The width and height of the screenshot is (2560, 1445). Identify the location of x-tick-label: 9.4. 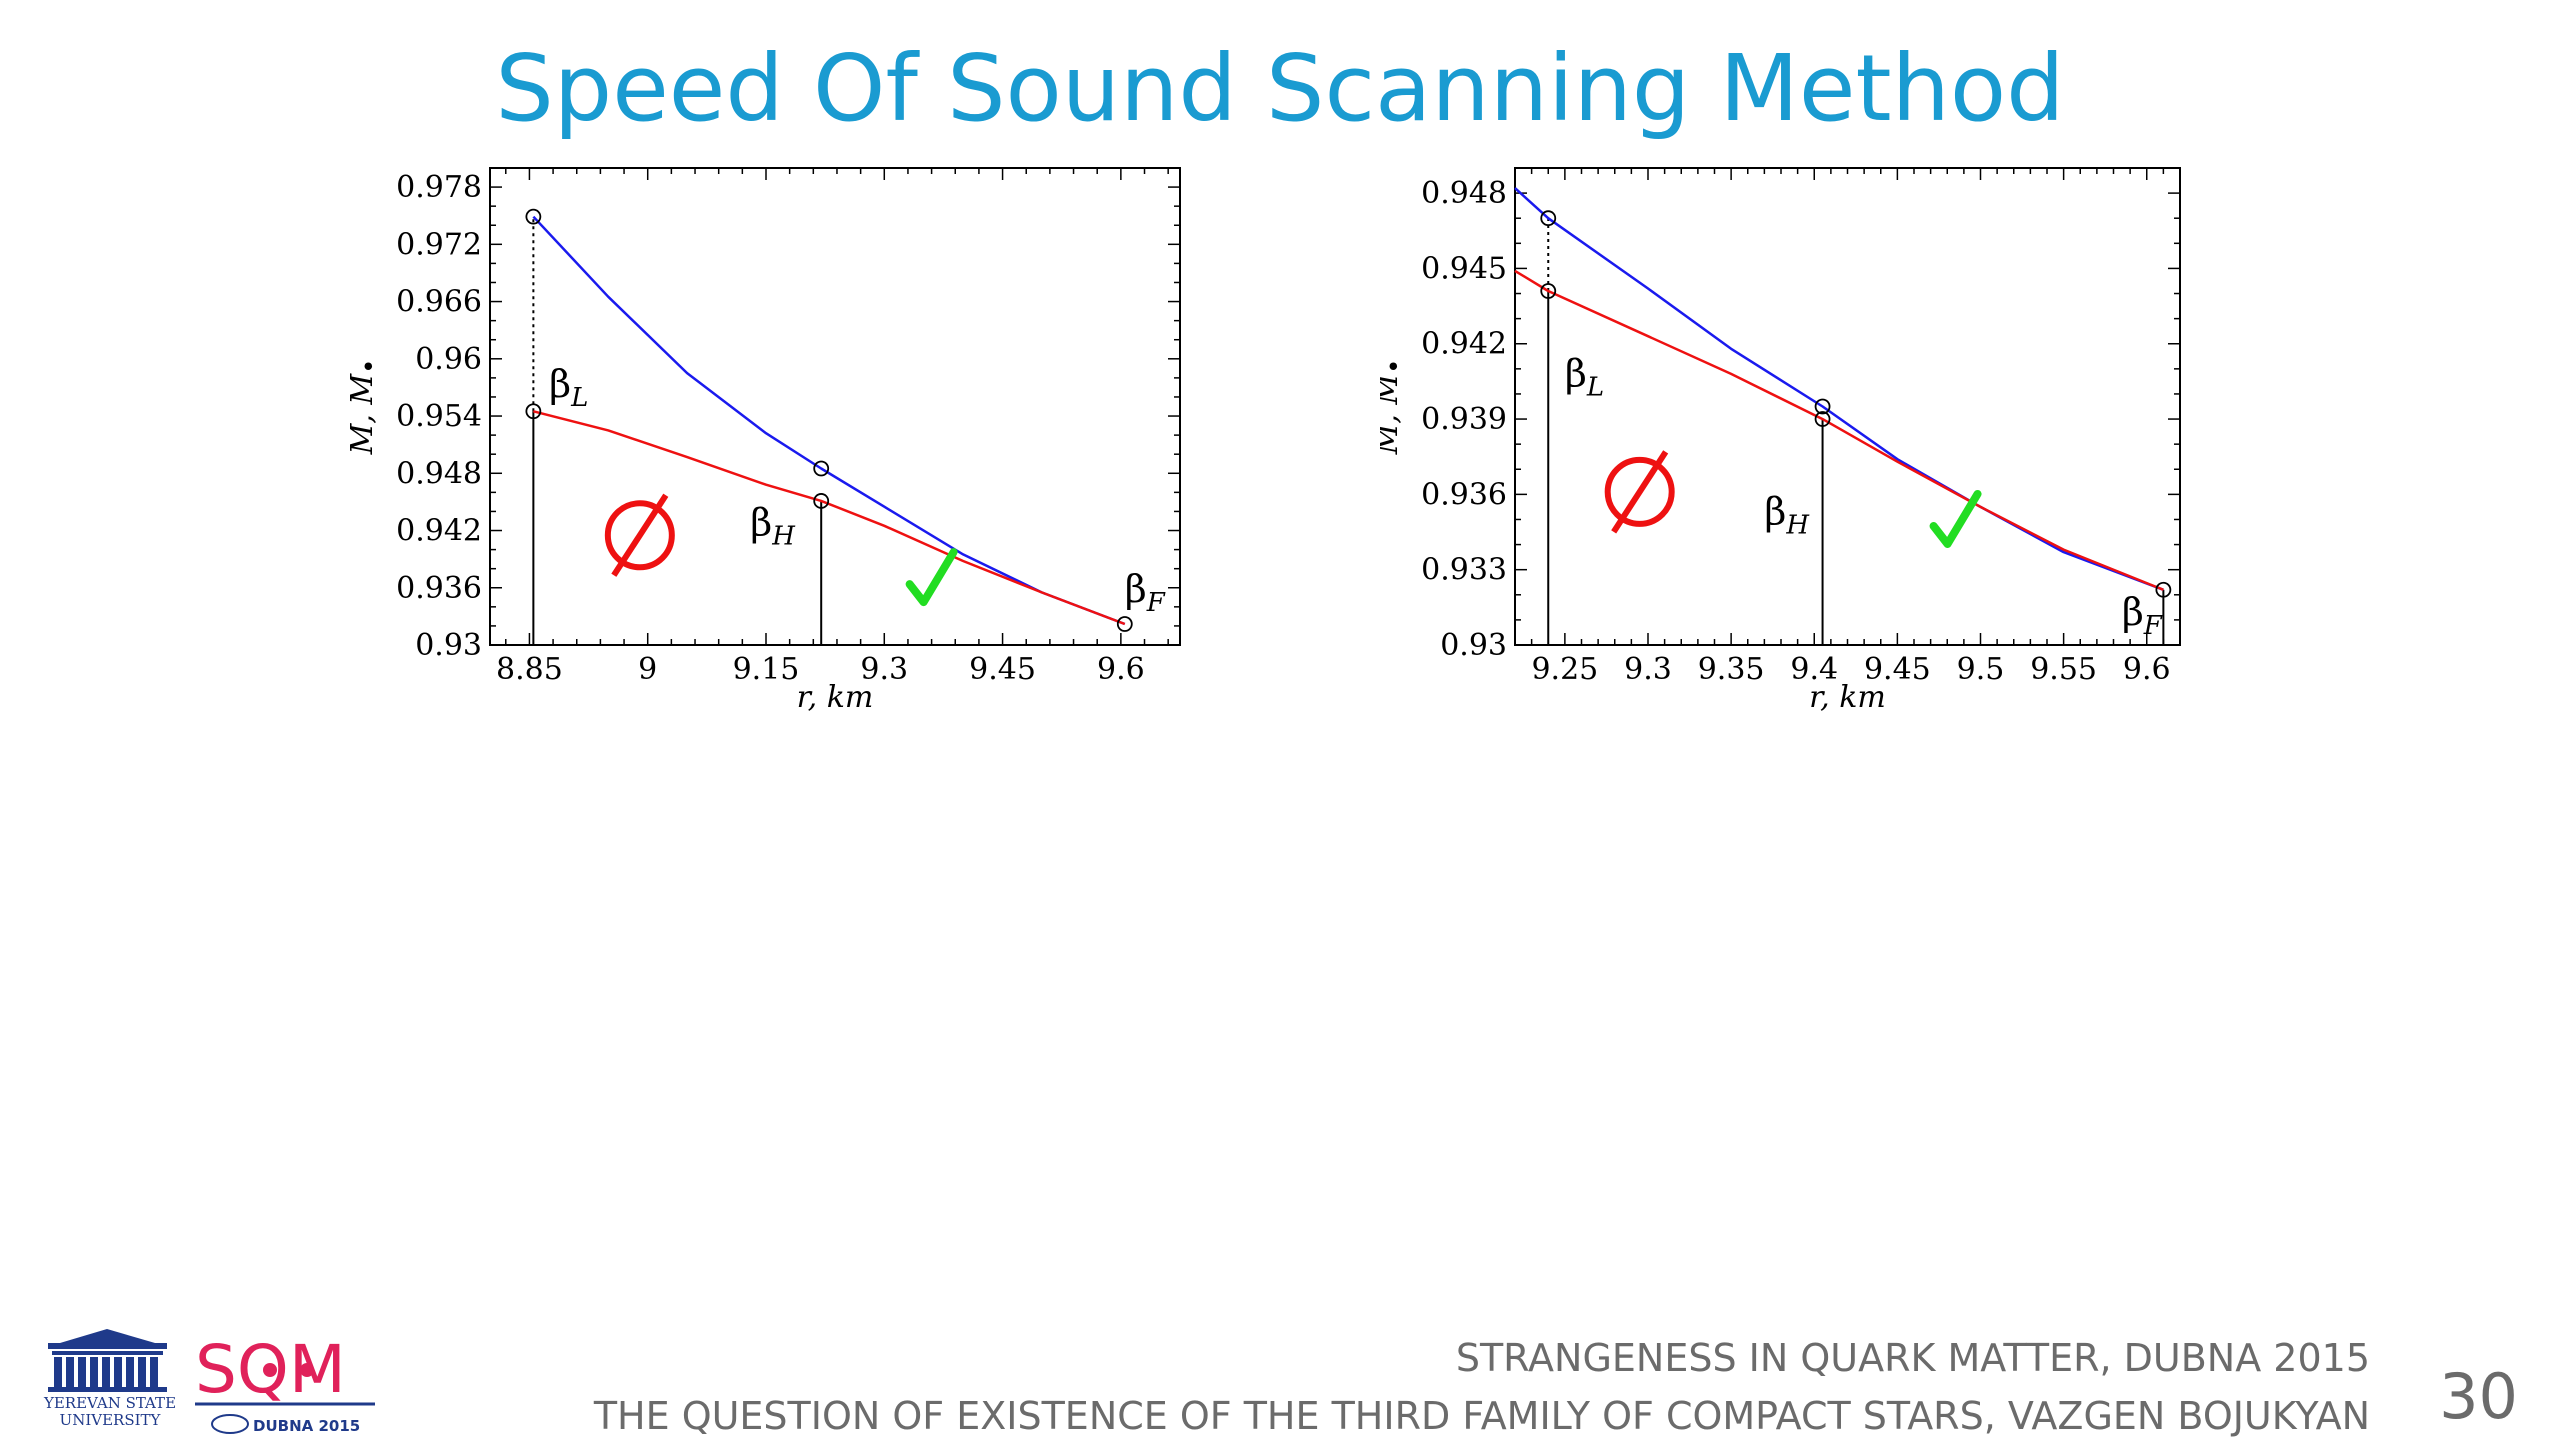
(1814, 669).